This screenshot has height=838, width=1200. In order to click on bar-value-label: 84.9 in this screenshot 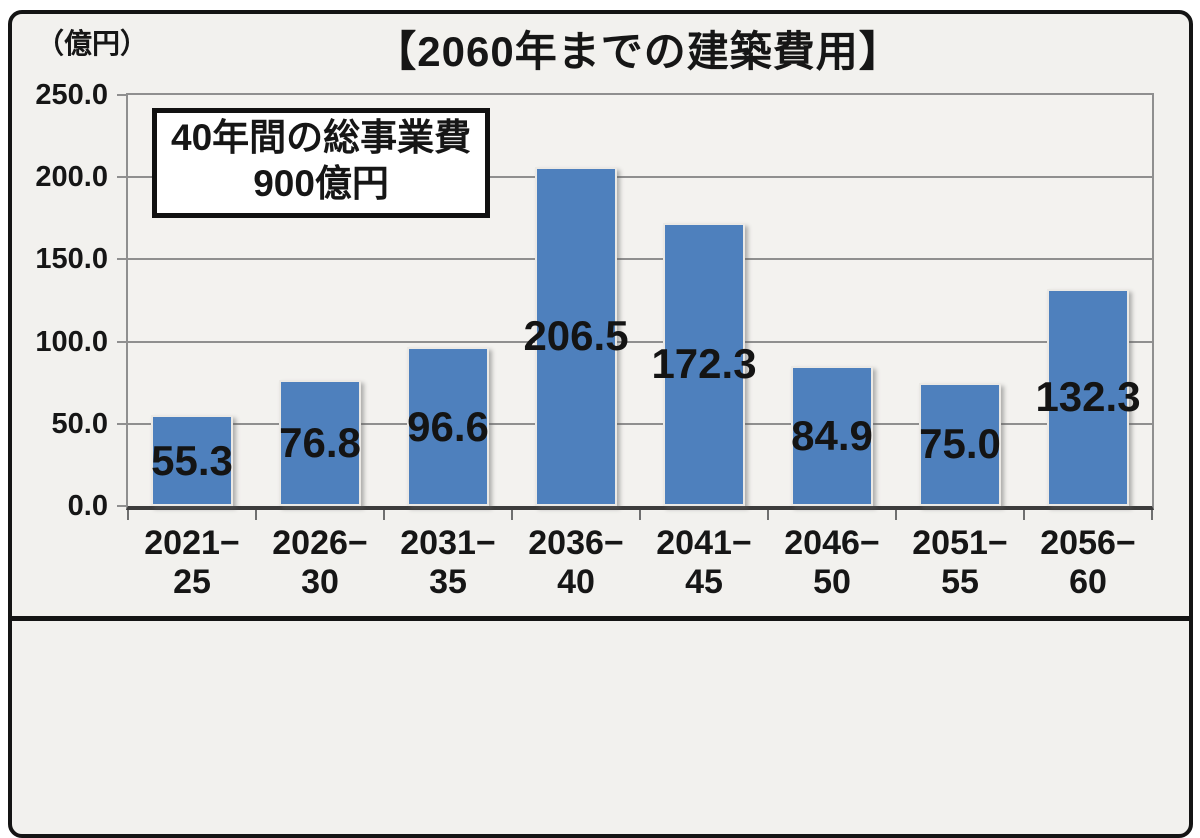, I will do `click(832, 436)`.